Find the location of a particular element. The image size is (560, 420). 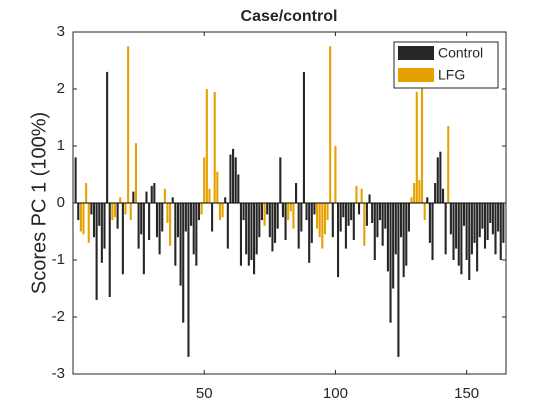

x-tick-label: 100 is located at coordinates (335, 393).